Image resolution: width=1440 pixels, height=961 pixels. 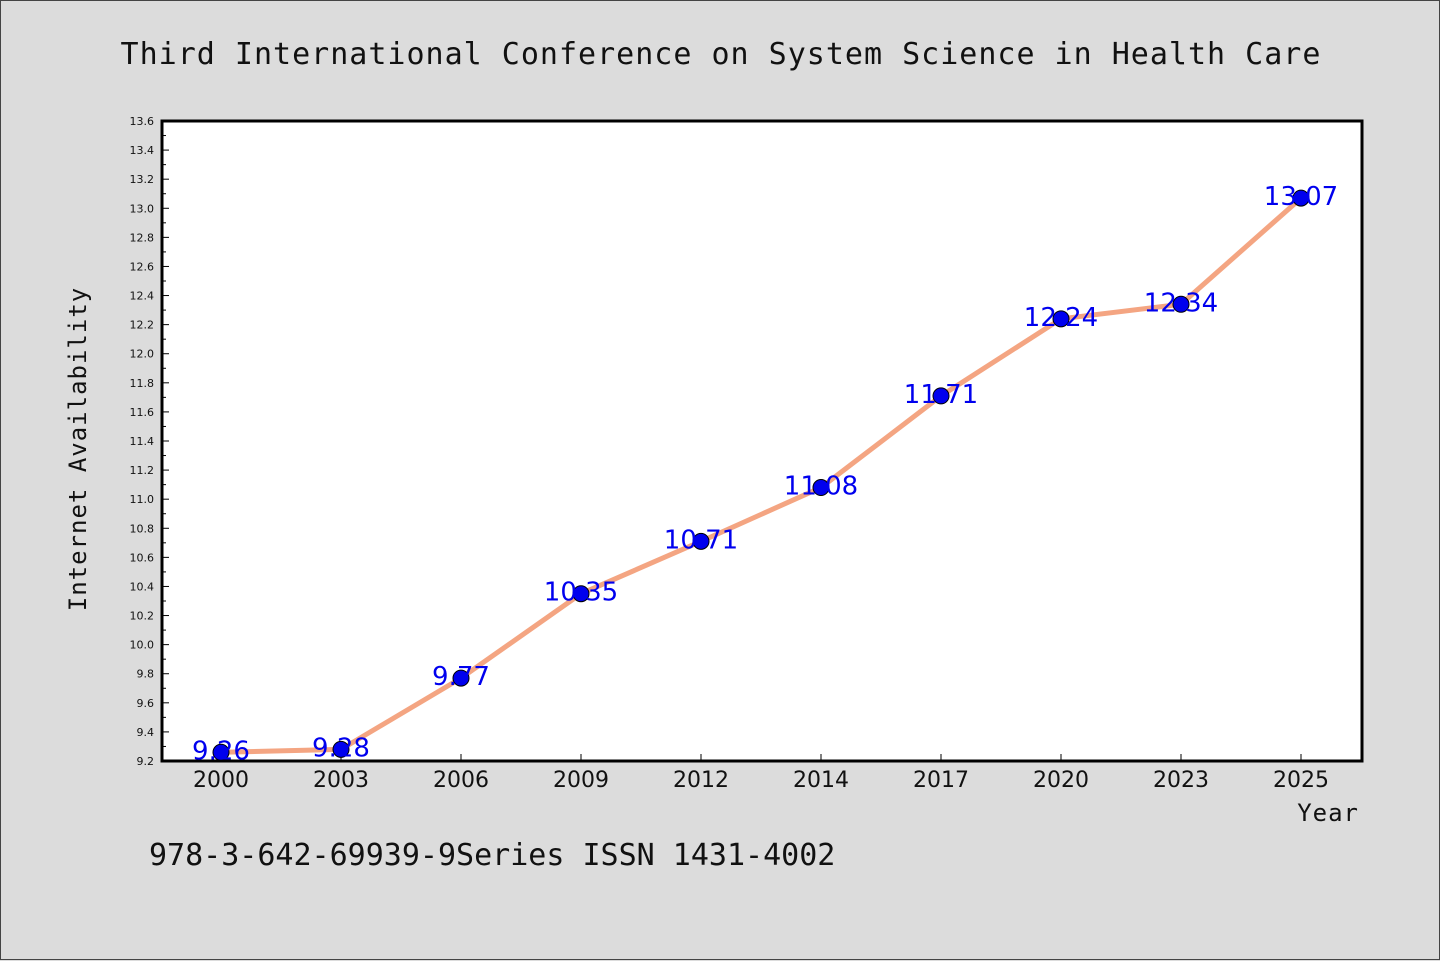 What do you see at coordinates (142, 441) in the screenshot?
I see `y-tick-label: 11.4` at bounding box center [142, 441].